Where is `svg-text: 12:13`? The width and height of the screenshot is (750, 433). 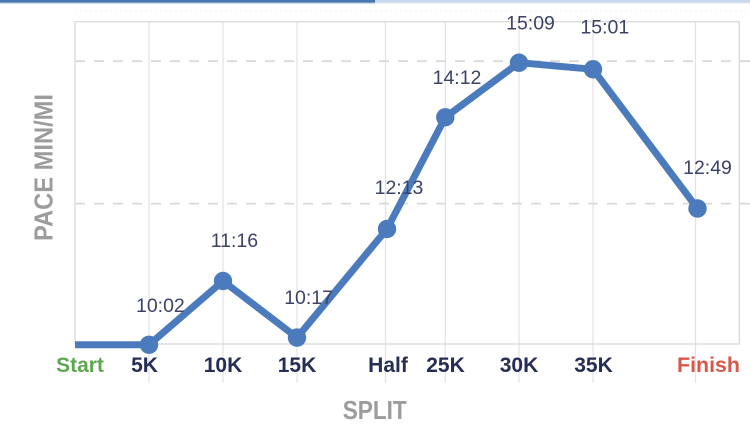
svg-text: 12:13 is located at coordinates (399, 188).